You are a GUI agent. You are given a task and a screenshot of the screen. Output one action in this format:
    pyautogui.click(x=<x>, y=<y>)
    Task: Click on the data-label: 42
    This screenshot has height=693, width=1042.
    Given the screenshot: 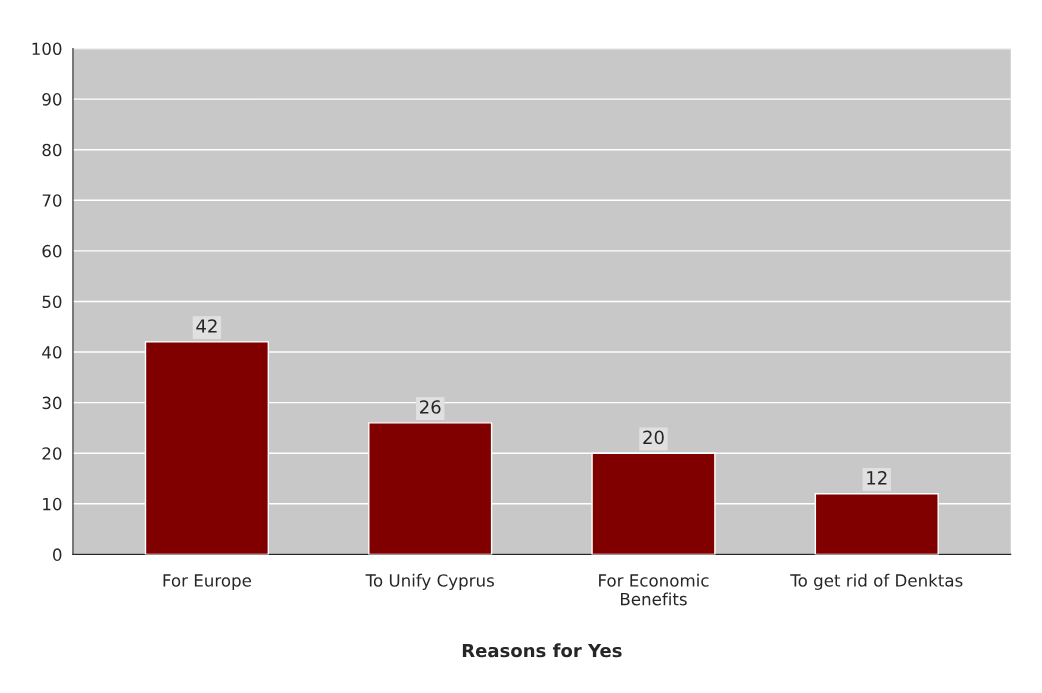 What is the action you would take?
    pyautogui.click(x=206, y=326)
    